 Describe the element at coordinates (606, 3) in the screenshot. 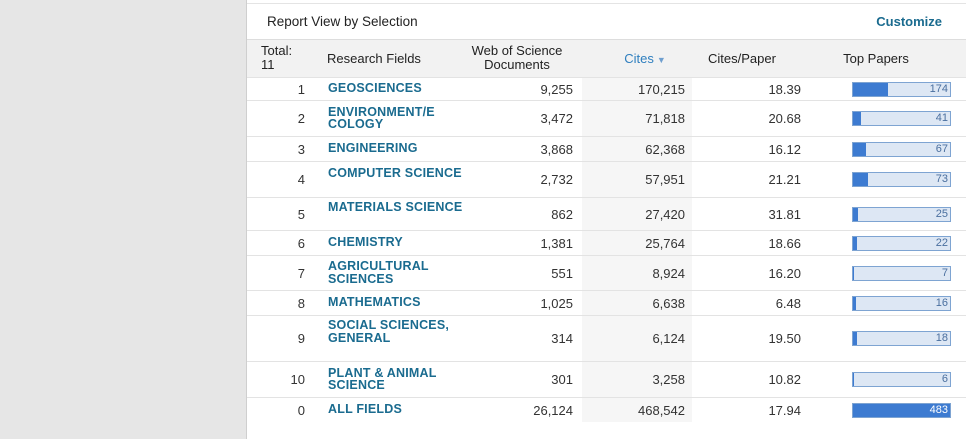

I see `top-divider` at that location.